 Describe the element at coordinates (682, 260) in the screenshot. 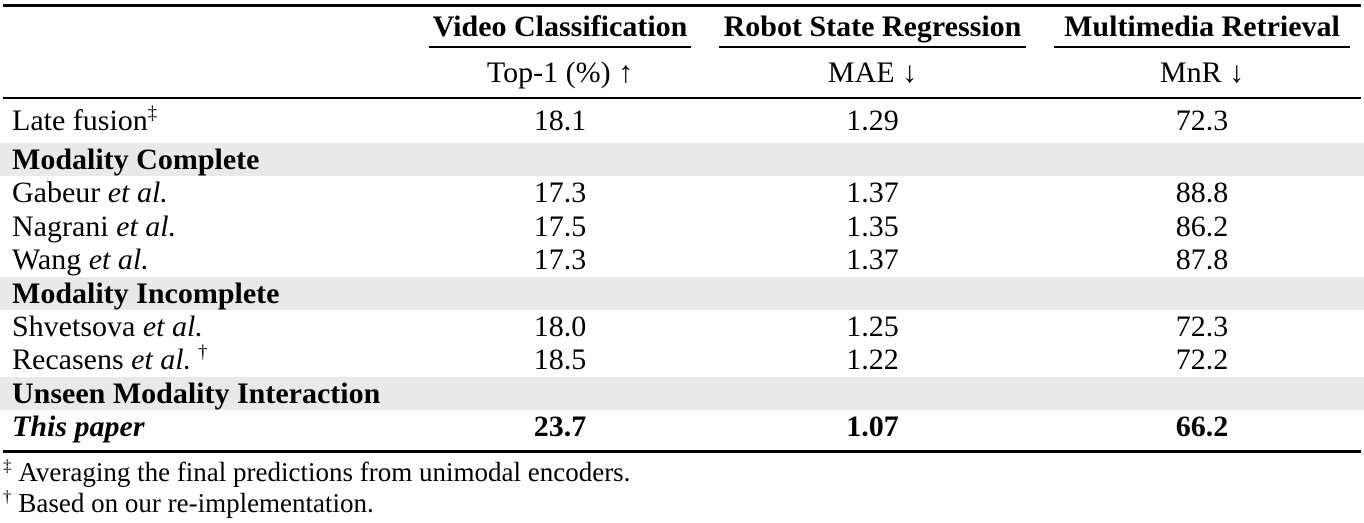

I see `table-row-wang: Wang et al. 17.3 1.37 87.8` at that location.